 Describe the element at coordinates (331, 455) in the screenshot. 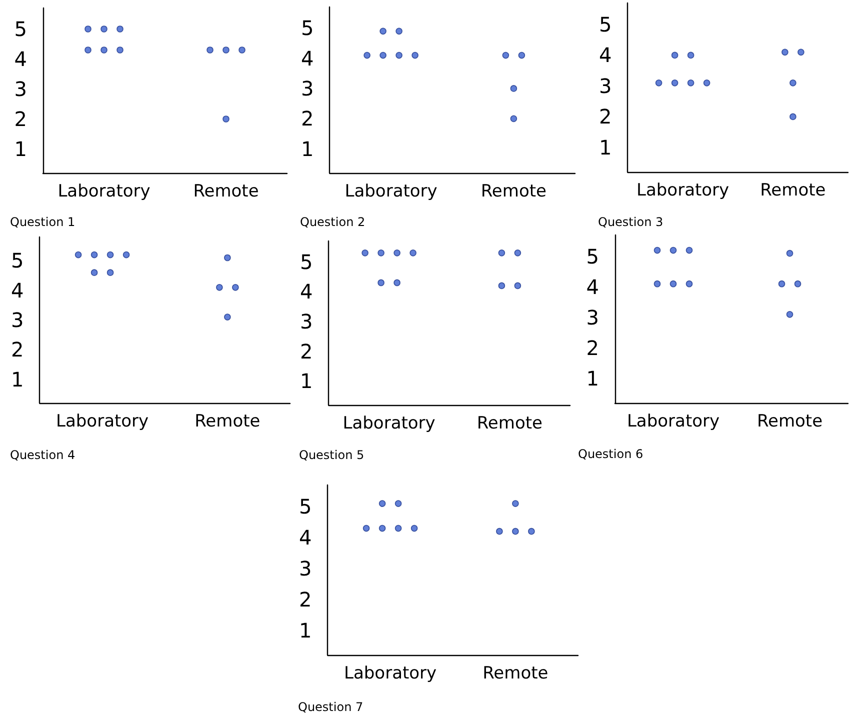

I see `text: Question 5` at that location.